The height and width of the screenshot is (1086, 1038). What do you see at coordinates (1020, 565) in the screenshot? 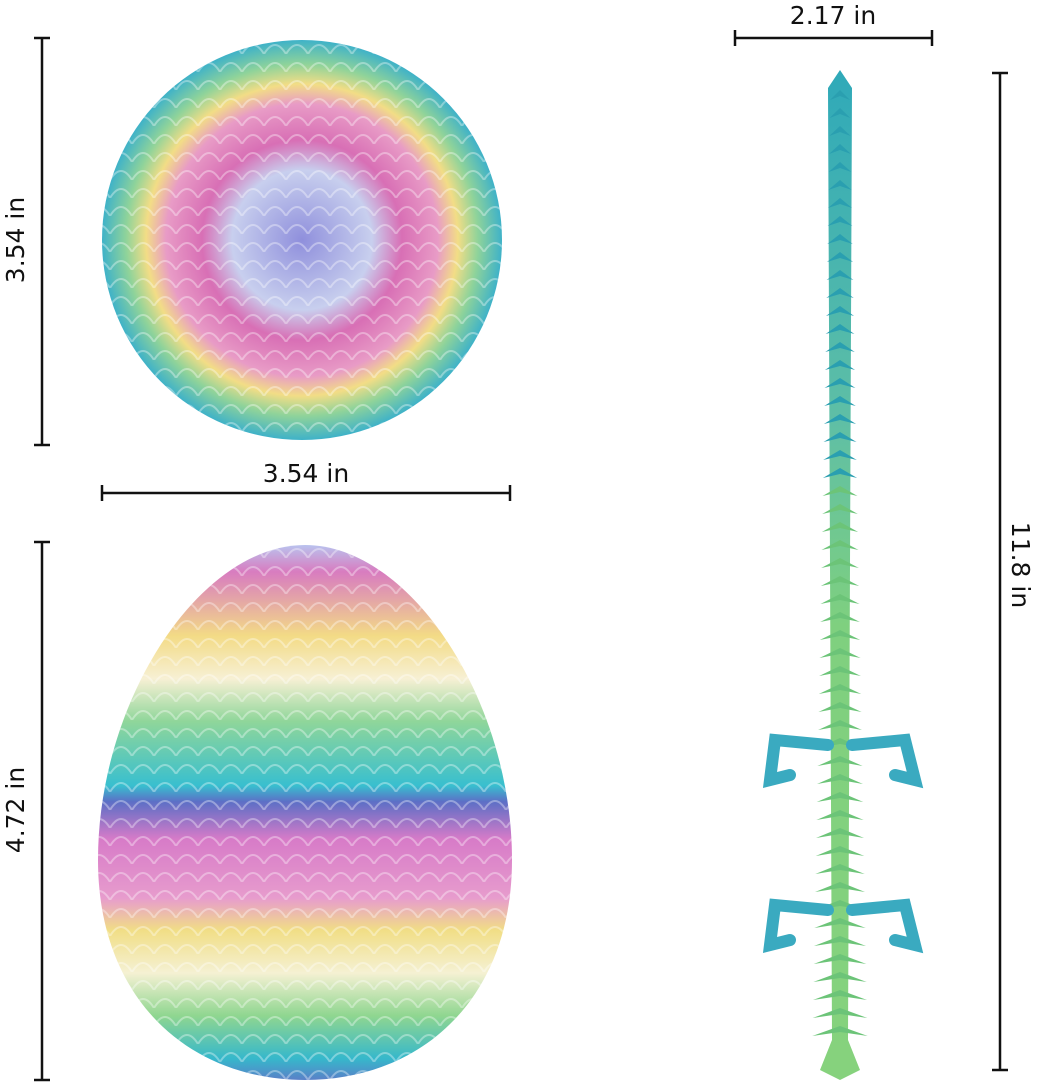
I see `dragon-length-label: 11.8 in` at bounding box center [1020, 565].